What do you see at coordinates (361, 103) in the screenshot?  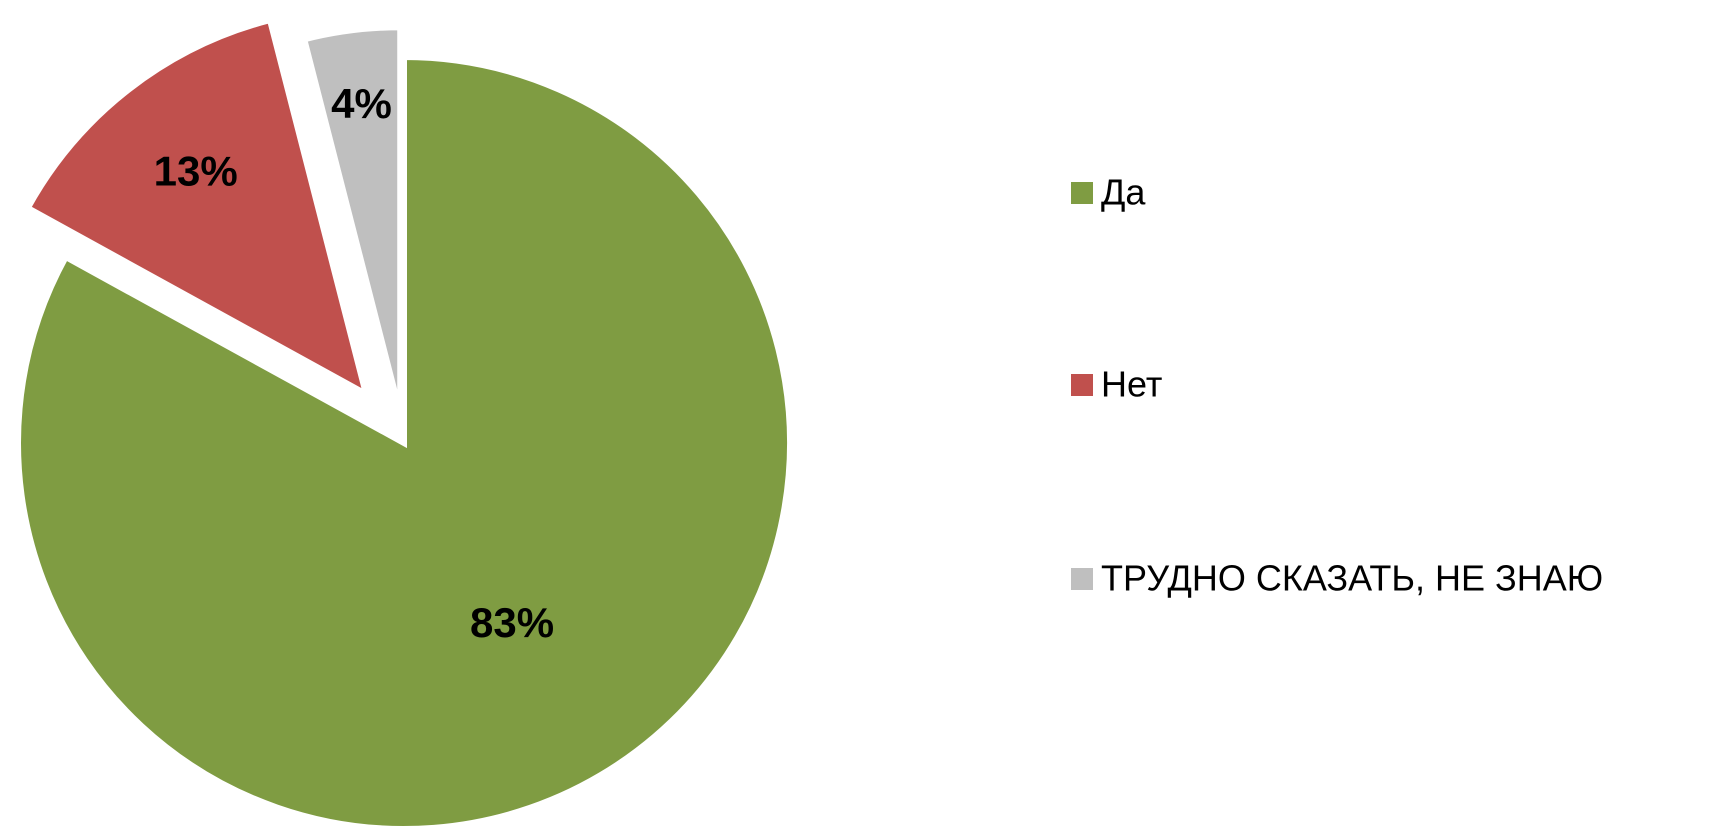 I see `data-label: 4%` at bounding box center [361, 103].